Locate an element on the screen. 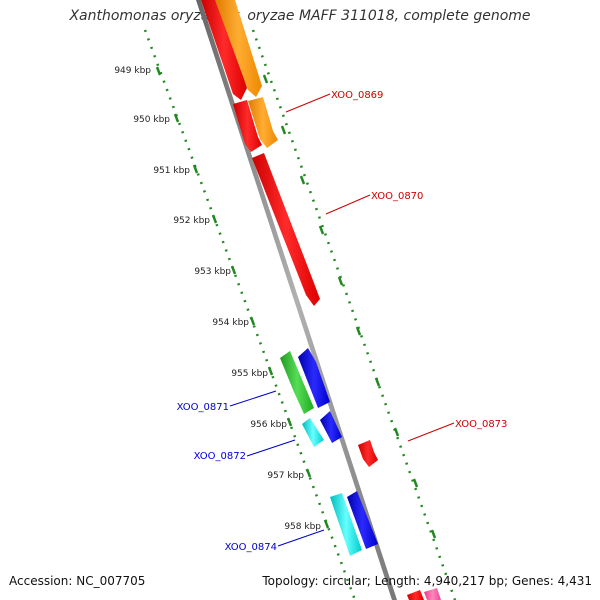 The width and height of the screenshot is (600, 600). ruler-label-951: 951 kbp is located at coordinates (171, 171).